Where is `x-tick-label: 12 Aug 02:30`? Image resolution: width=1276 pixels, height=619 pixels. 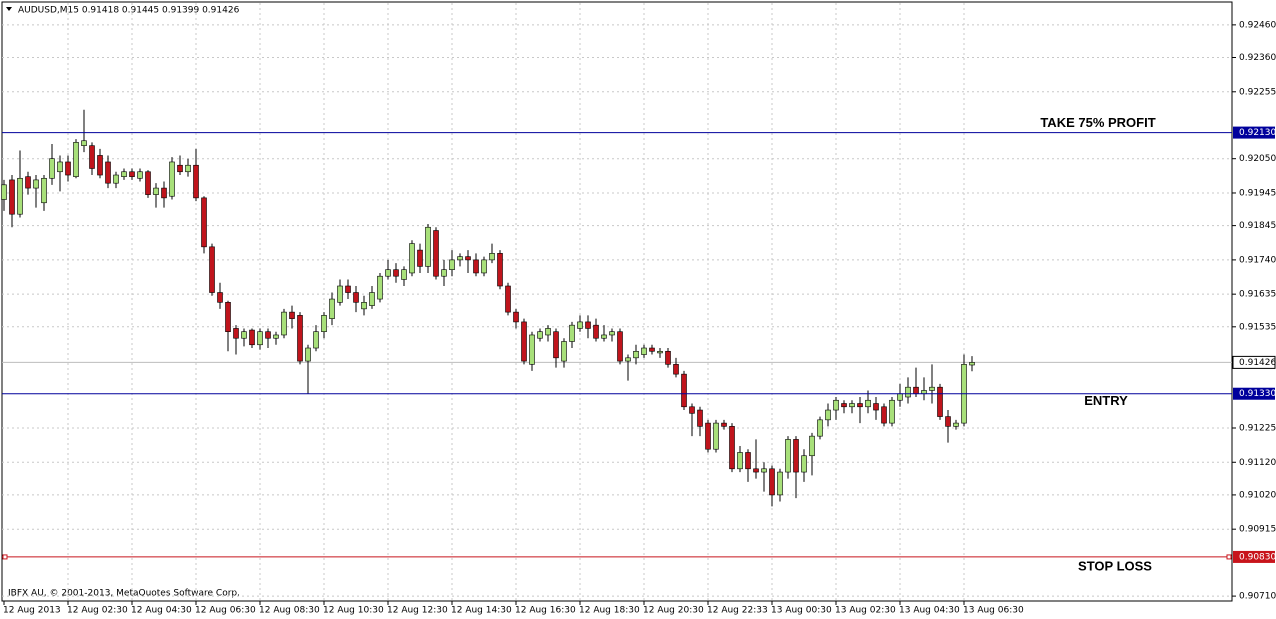
x-tick-label: 12 Aug 02:30 is located at coordinates (97, 611).